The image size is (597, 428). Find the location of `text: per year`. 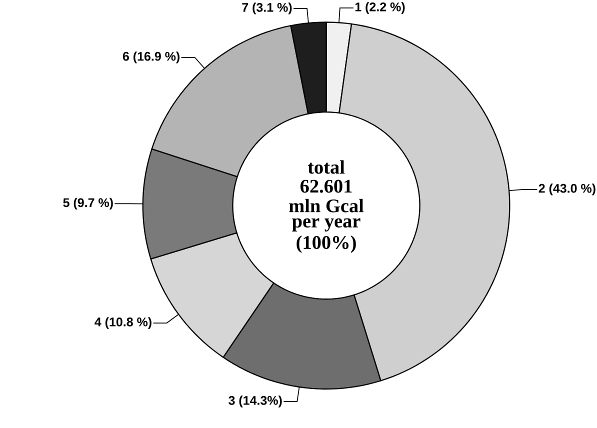

text: per year is located at coordinates (326, 225).